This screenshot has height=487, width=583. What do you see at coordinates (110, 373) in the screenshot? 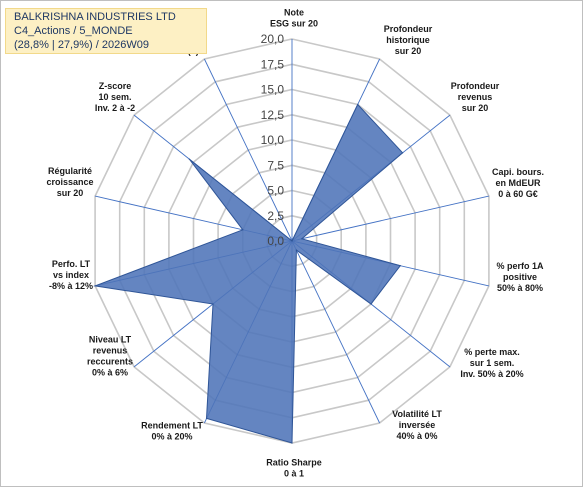
I see `axis-label: 0% à 6%` at bounding box center [110, 373].